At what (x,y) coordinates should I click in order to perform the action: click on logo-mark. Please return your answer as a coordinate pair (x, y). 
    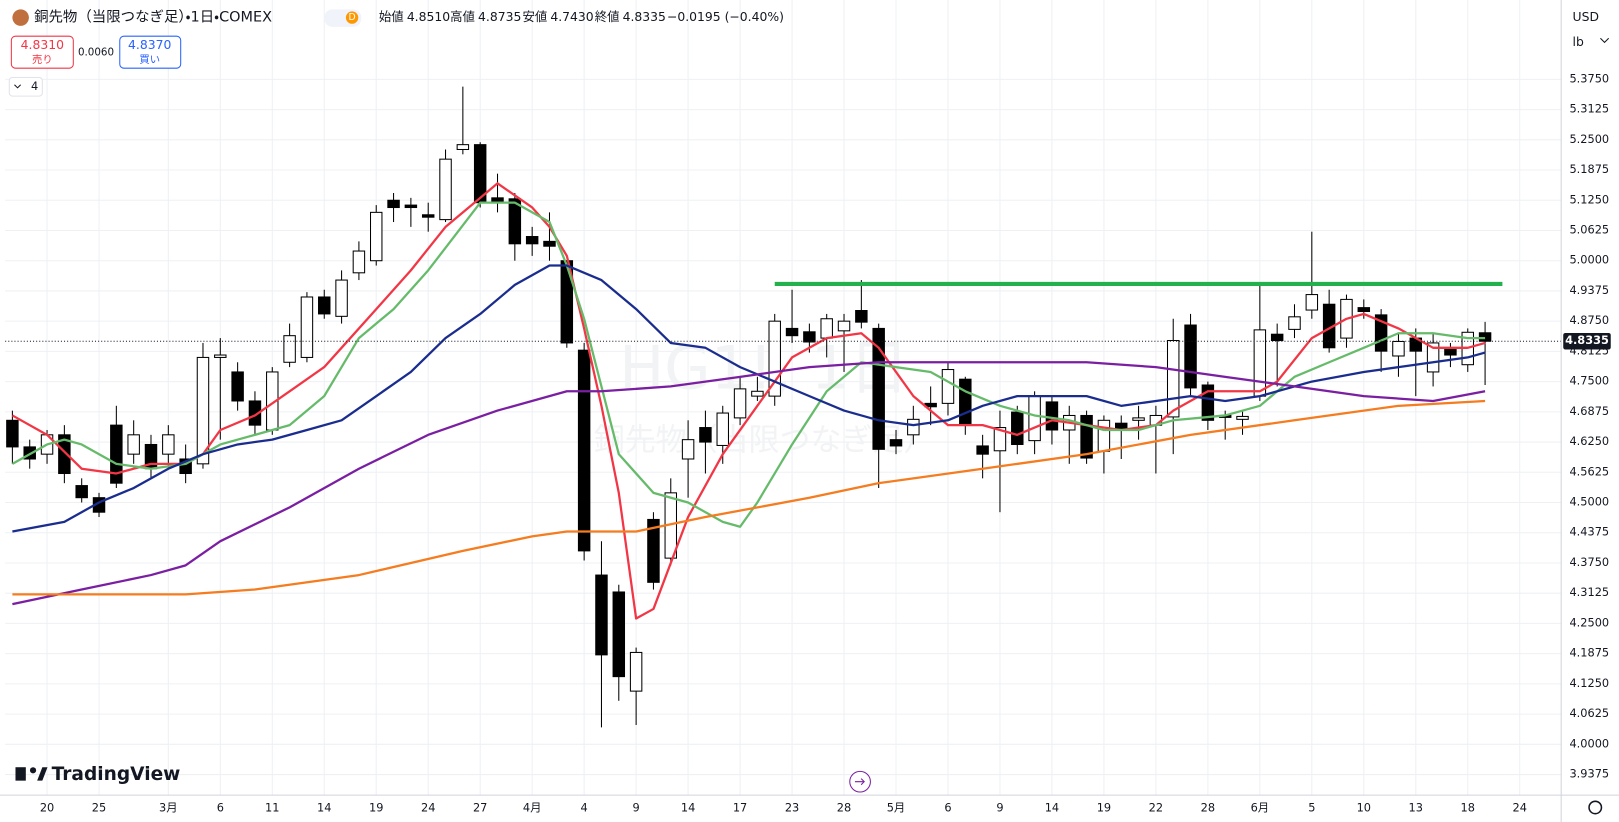
    Looking at the image, I should click on (20, 774).